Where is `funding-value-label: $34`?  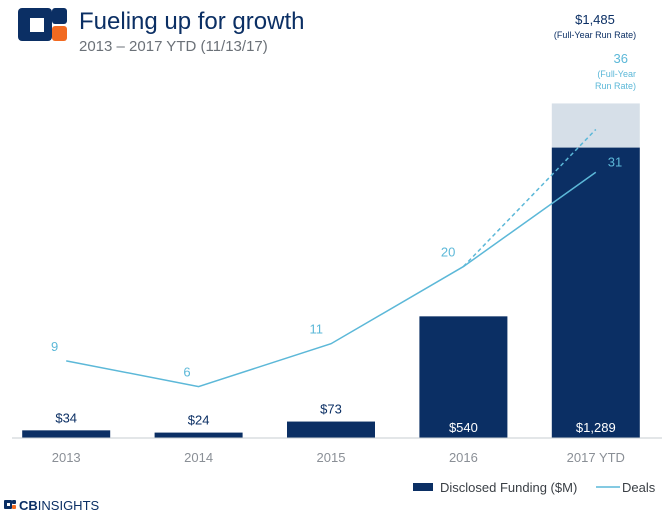
funding-value-label: $34 is located at coordinates (66, 417).